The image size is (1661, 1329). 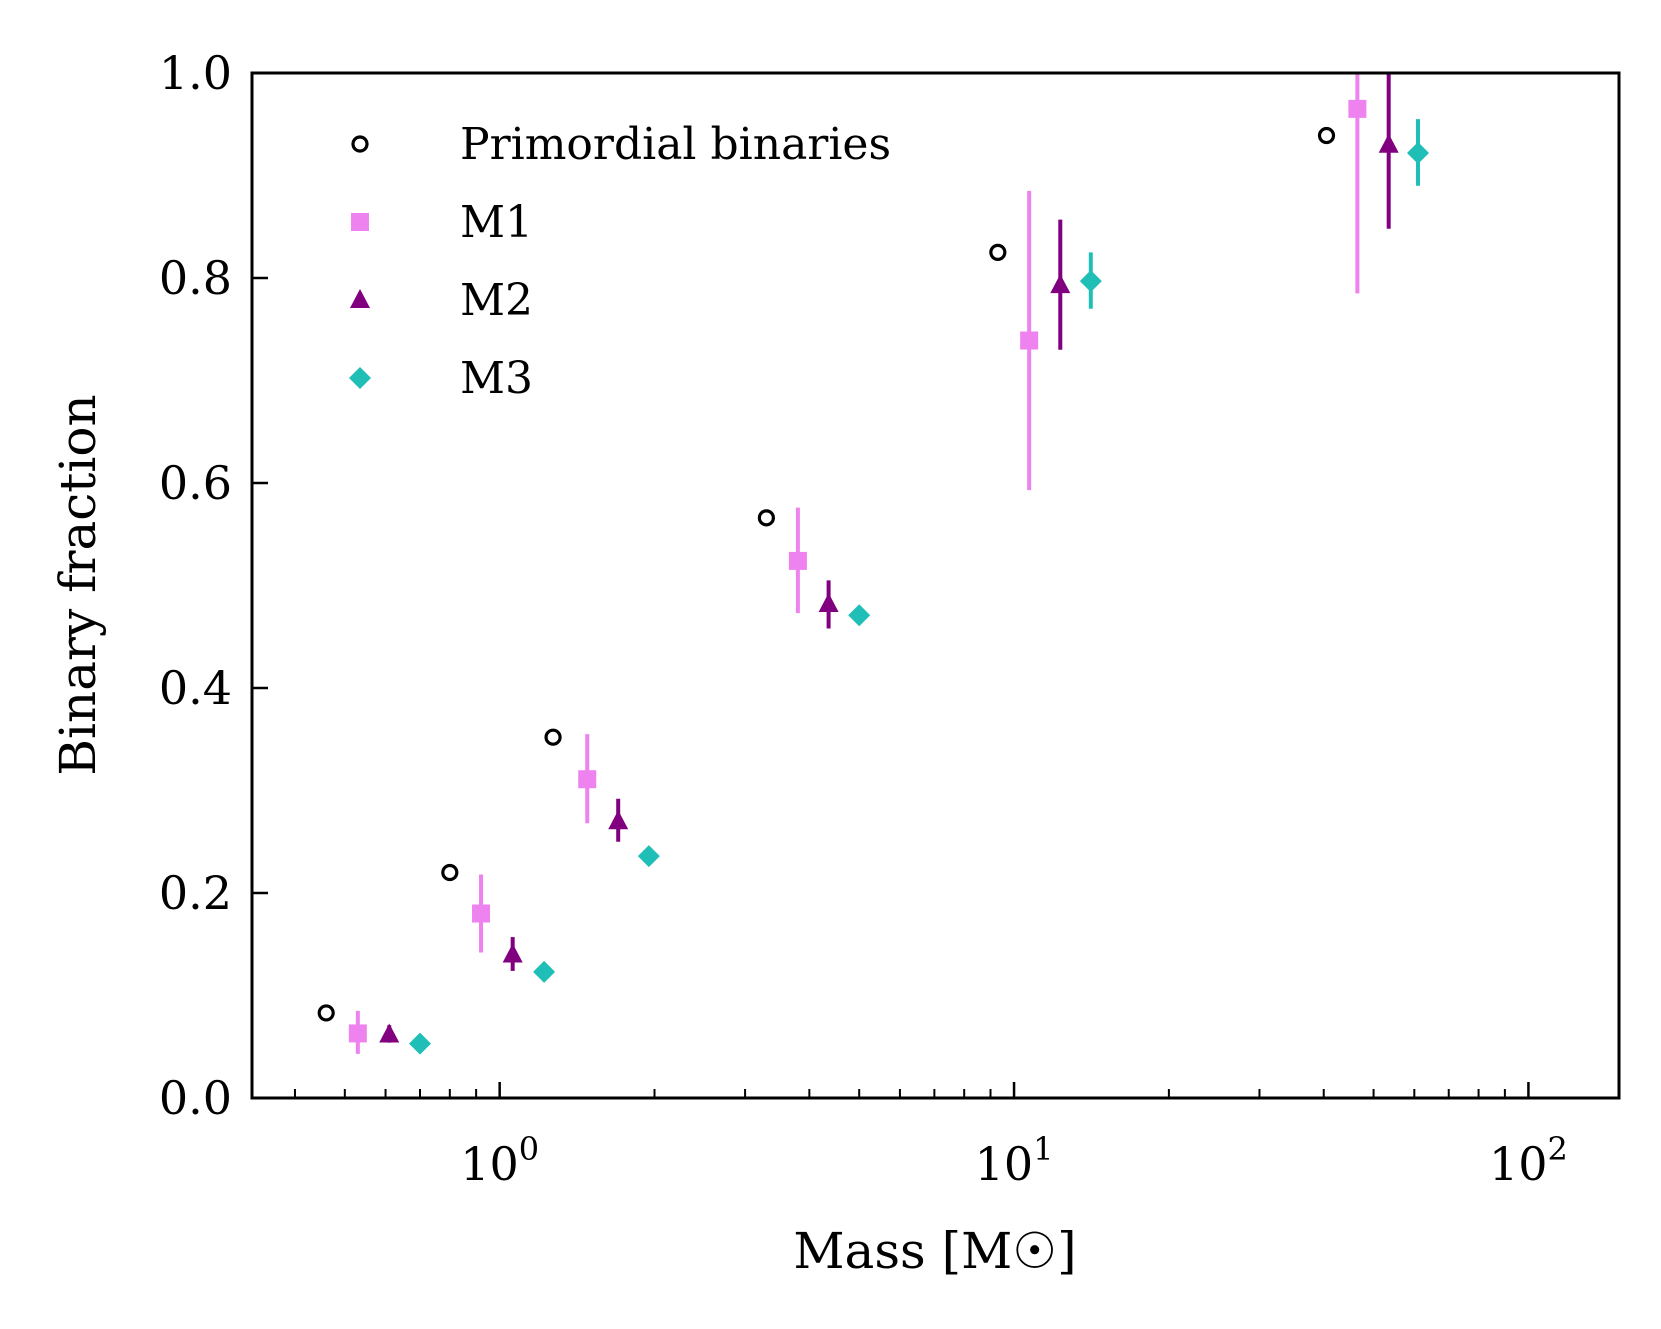 I want to click on legend-label: M2, so click(x=496, y=300).